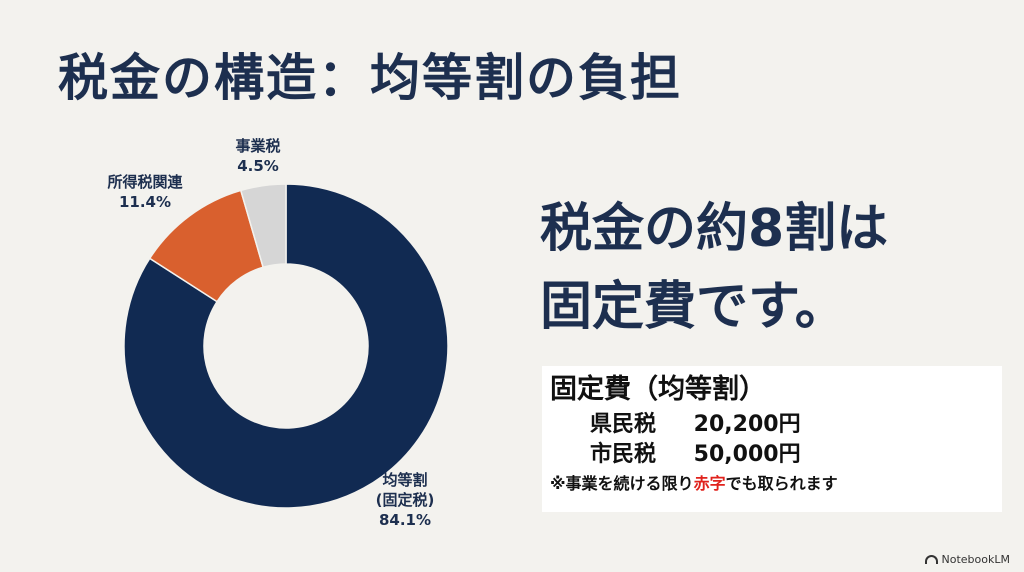 This screenshot has height=572, width=1024. I want to click on notebooklm-icon, so click(931, 559).